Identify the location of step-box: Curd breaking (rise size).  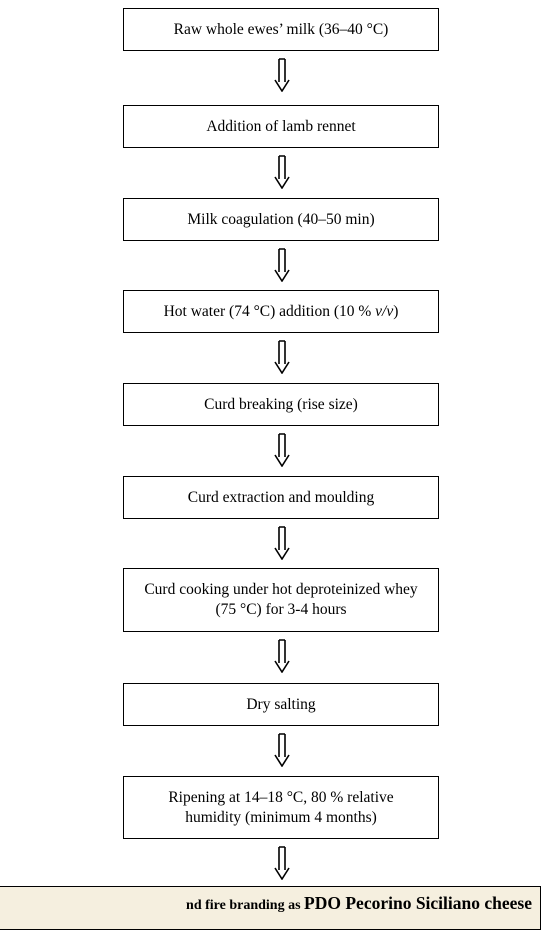
(281, 404).